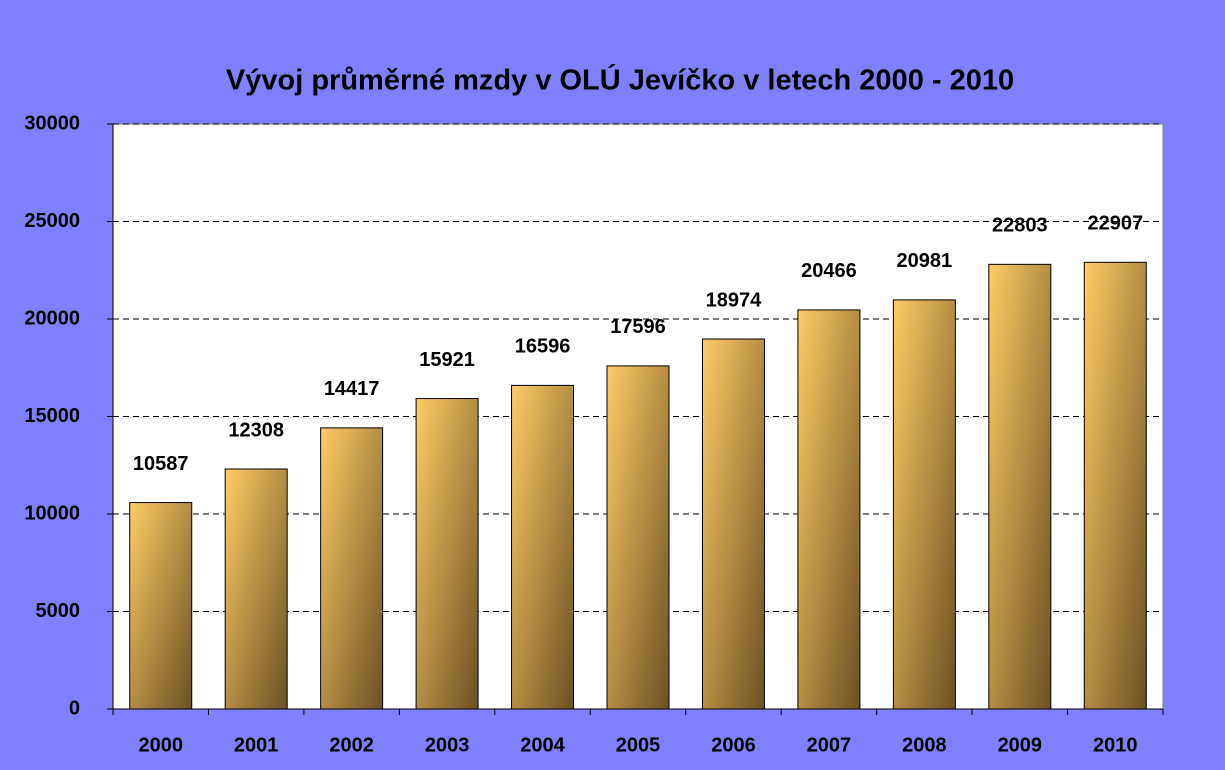  What do you see at coordinates (52, 416) in the screenshot?
I see `y-tick-label: 15000` at bounding box center [52, 416].